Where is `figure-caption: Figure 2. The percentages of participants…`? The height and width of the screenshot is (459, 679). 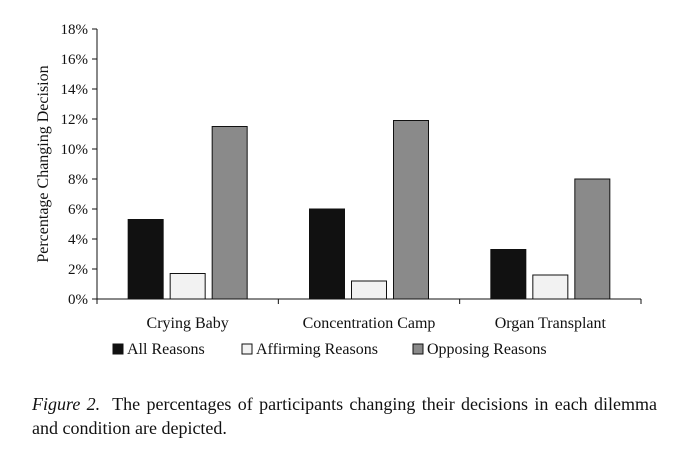
figure-caption: Figure 2. The percentages of participants… is located at coordinates (344, 416).